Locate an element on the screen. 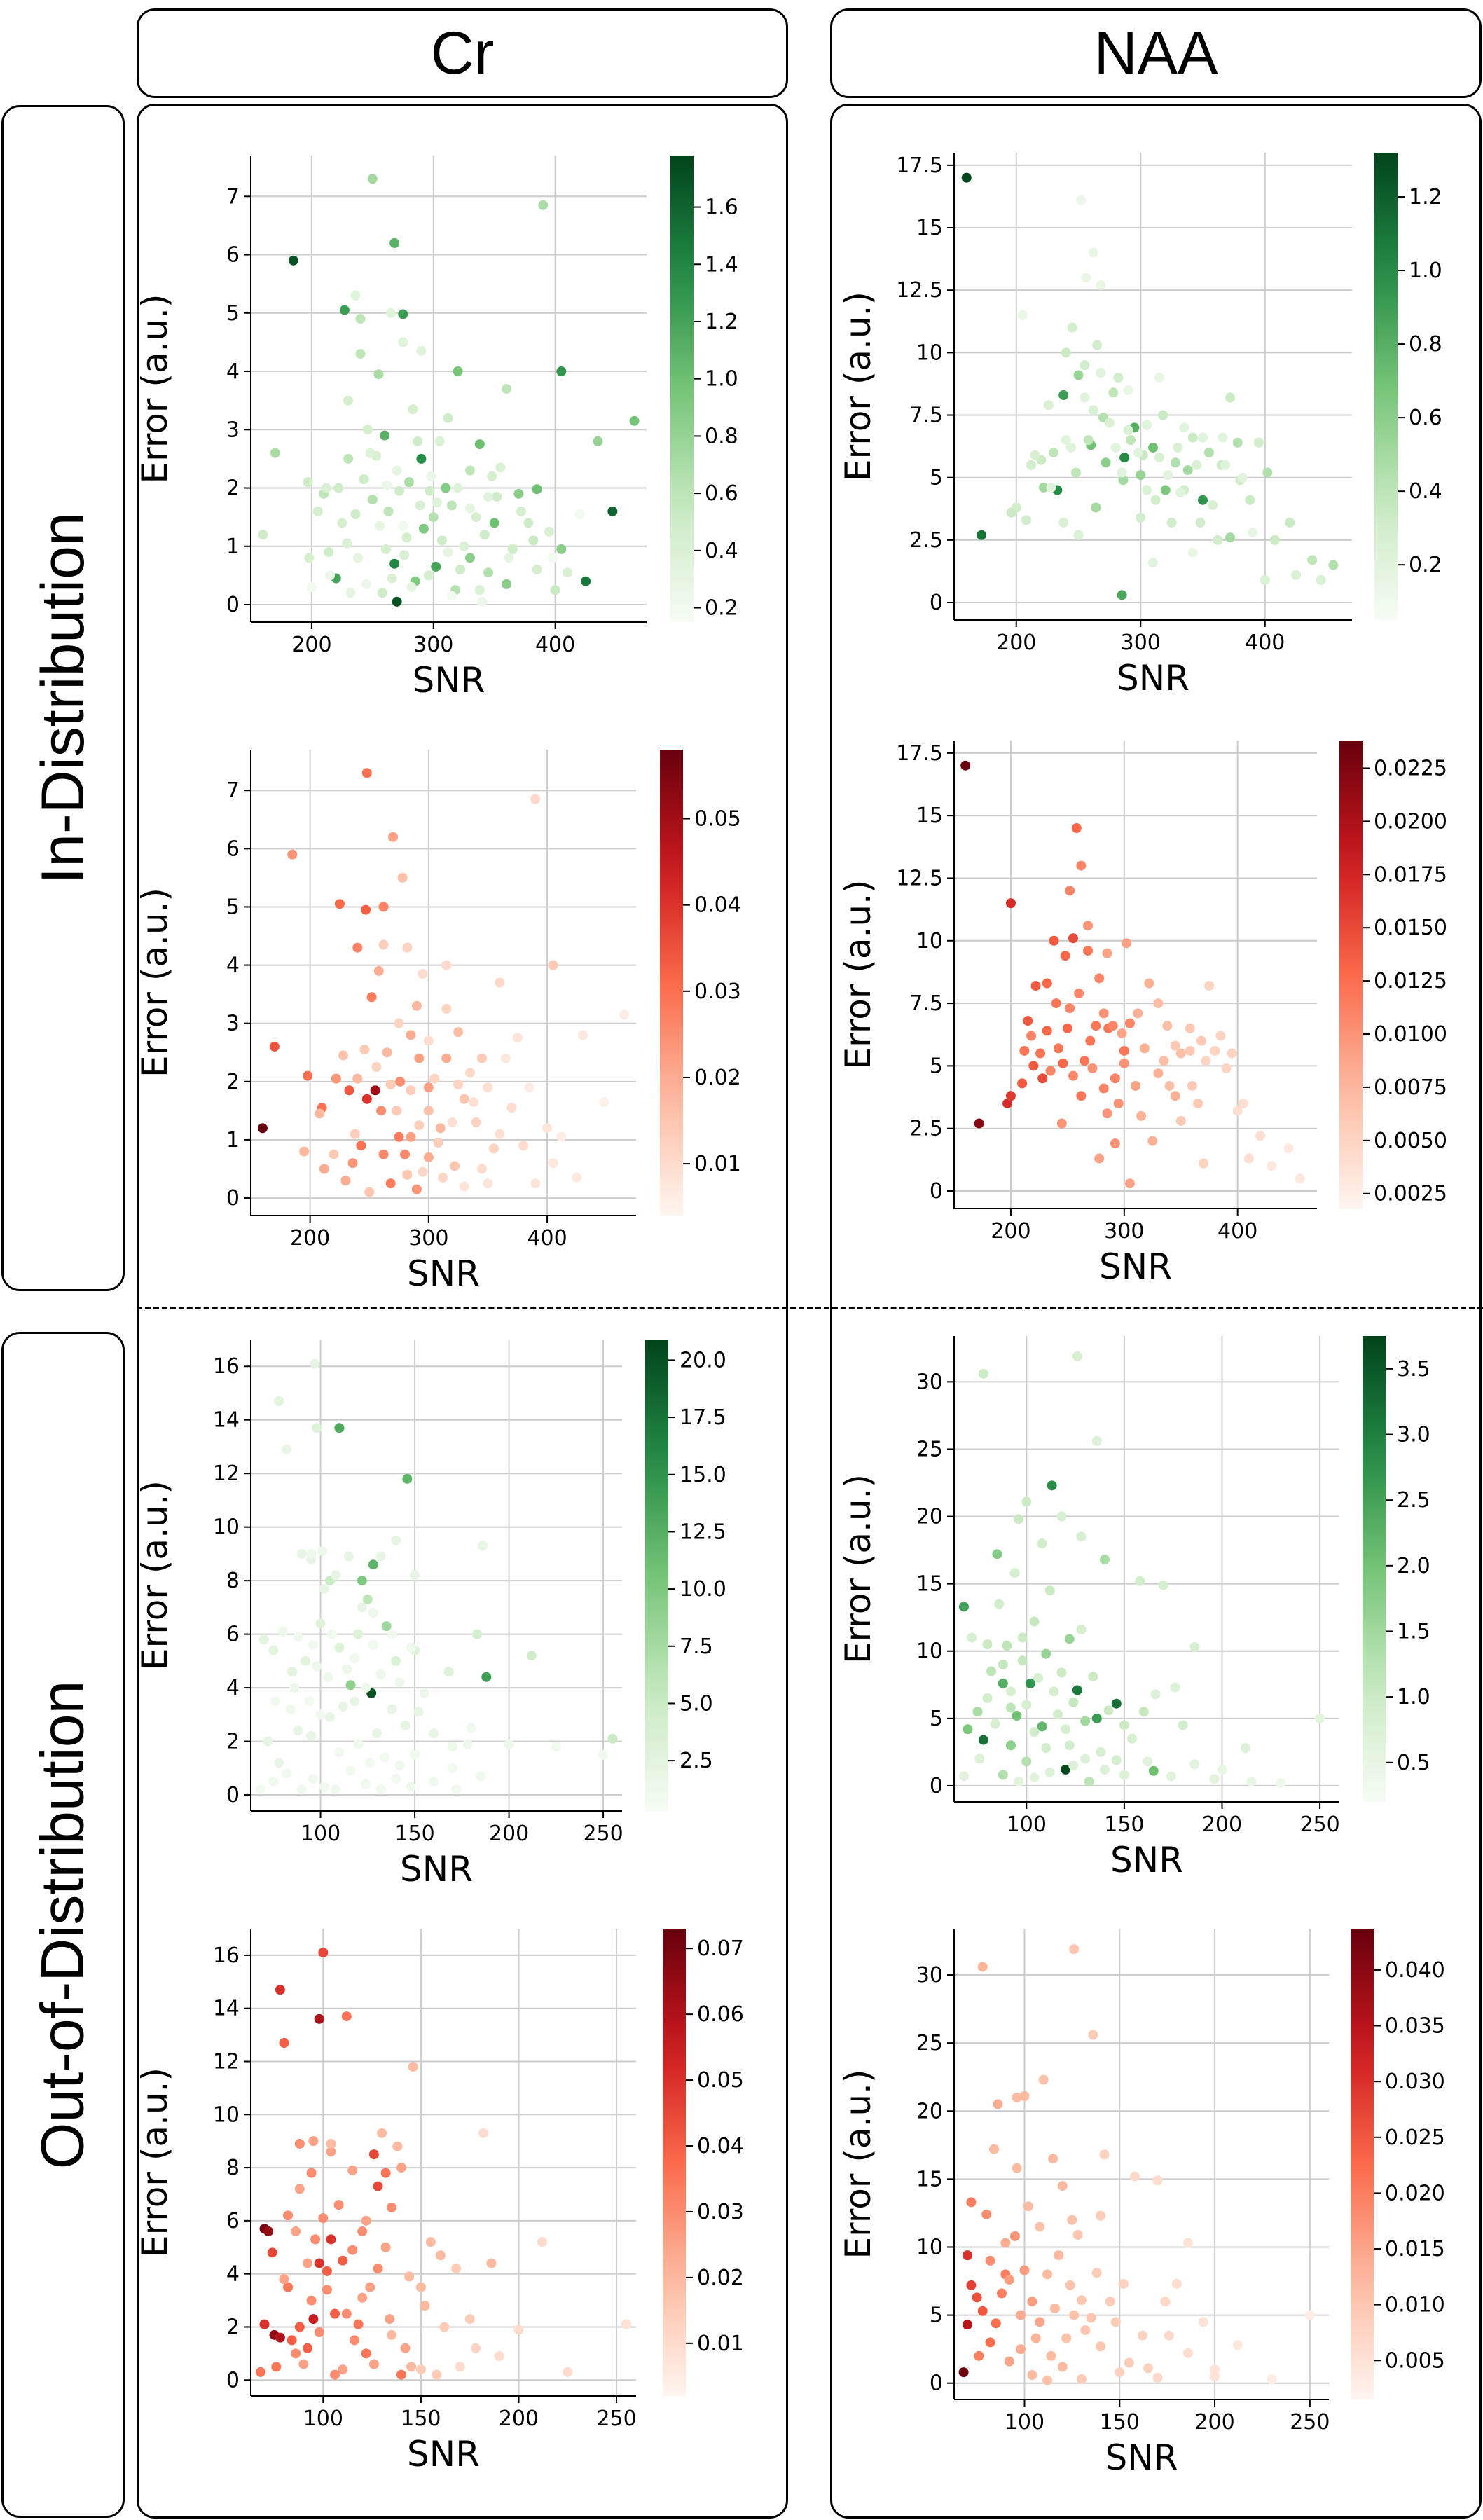  chart-cr-id-green-colorbar is located at coordinates (682, 389).